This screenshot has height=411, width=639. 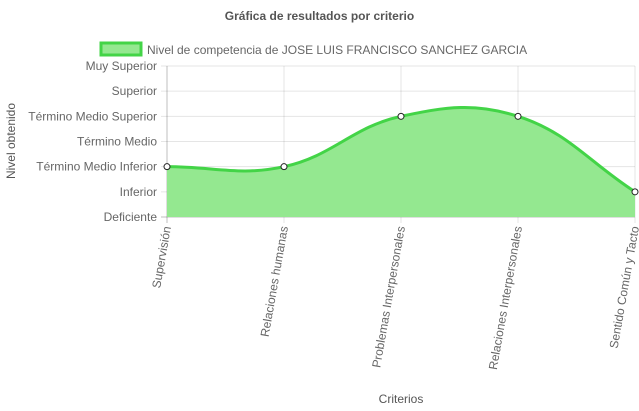 What do you see at coordinates (138, 192) in the screenshot?
I see `y-tick-label: Inferior` at bounding box center [138, 192].